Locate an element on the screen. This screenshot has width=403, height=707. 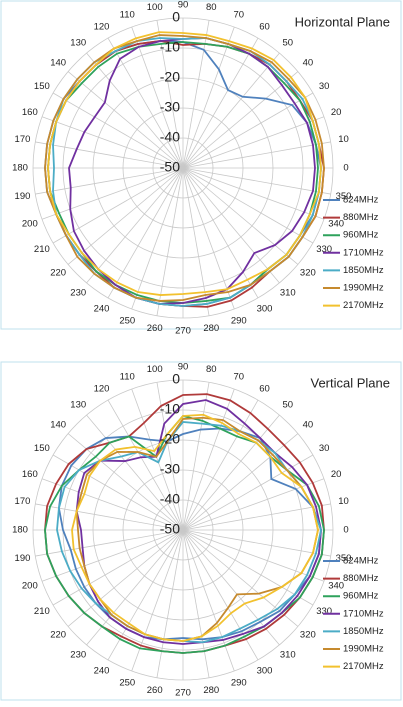
angle-label: 230 is located at coordinates (78, 654).